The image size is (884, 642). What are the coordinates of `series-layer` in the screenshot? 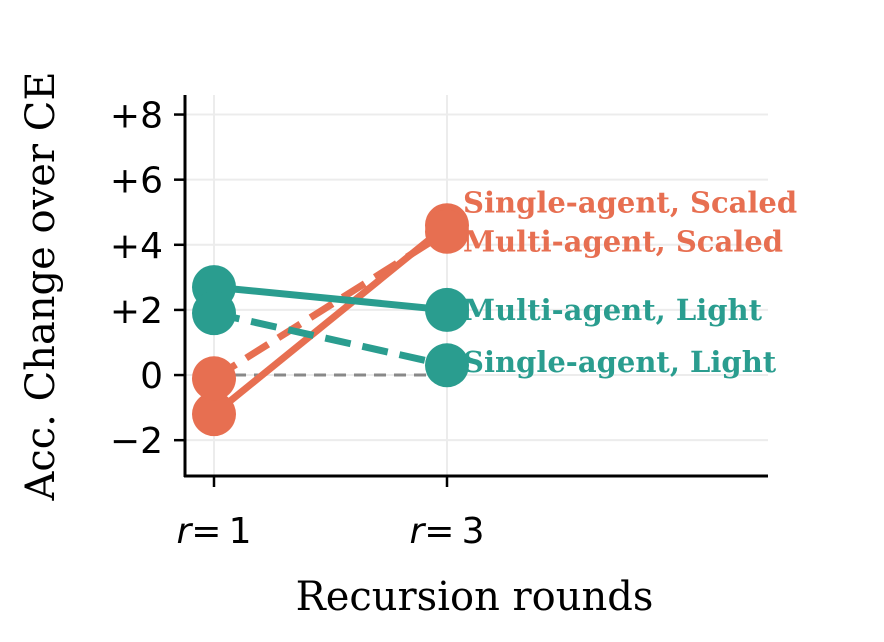 It's located at (330, 320).